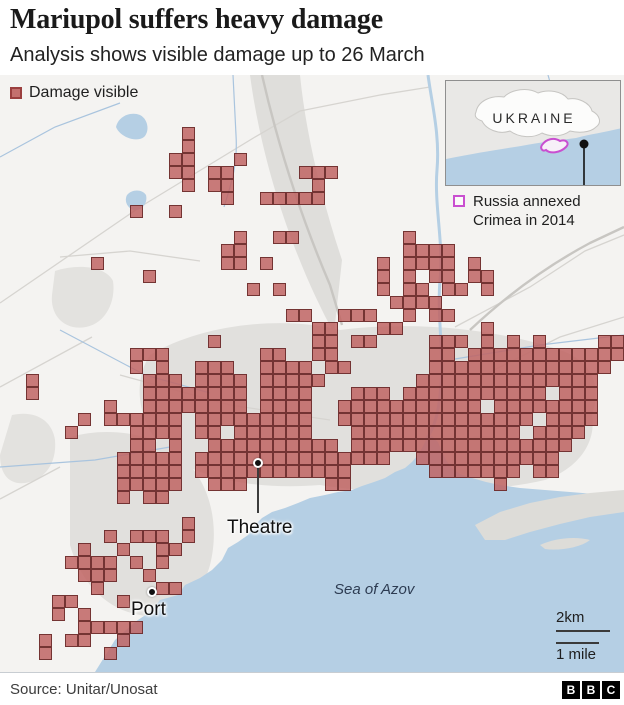 Image resolution: width=624 pixels, height=705 pixels. Describe the element at coordinates (459, 201) in the screenshot. I see `crimea-swatch-icon` at that location.